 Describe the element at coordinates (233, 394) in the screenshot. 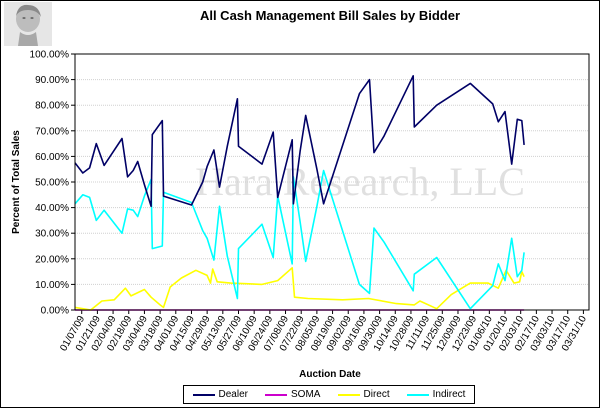

I see `legend-label: Dealer` at that location.